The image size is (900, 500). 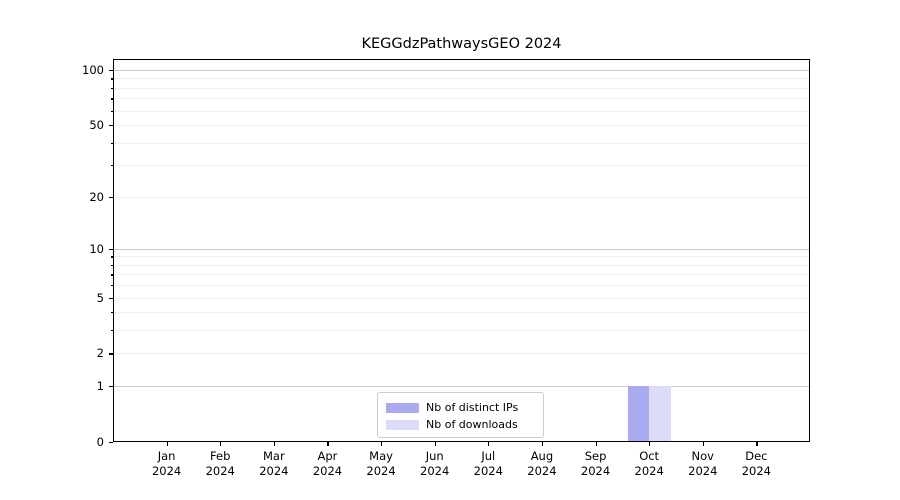 I want to click on y-tick-label: 0, so click(x=100, y=442).